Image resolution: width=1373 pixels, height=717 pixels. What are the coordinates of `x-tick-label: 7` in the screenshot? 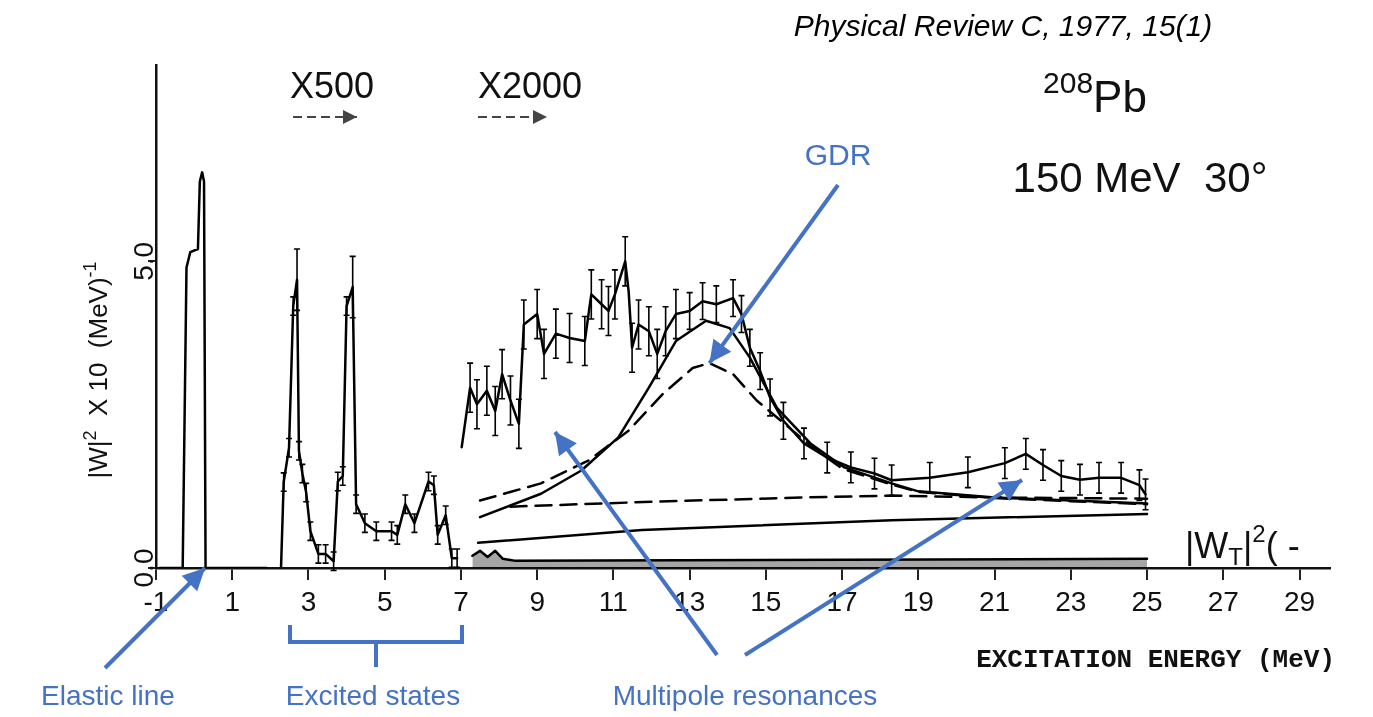 It's located at (461, 601).